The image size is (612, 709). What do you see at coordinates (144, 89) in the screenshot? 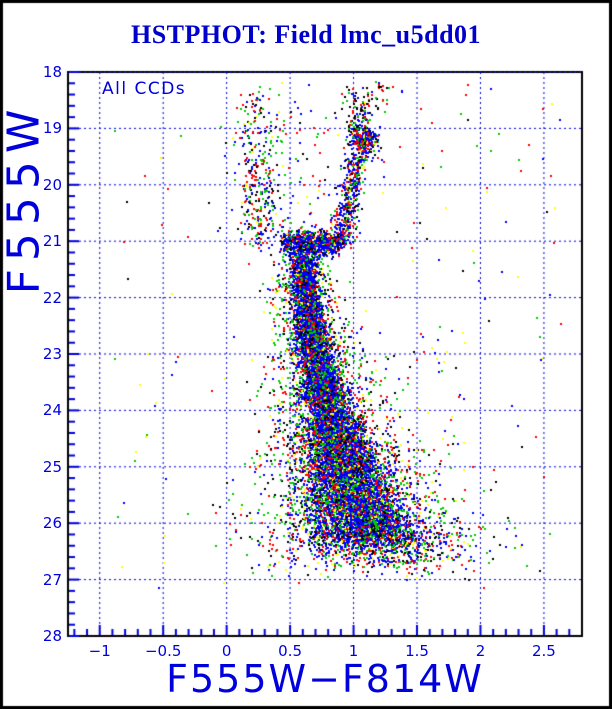
I see `ccd-annotation: All CCDs` at bounding box center [144, 89].